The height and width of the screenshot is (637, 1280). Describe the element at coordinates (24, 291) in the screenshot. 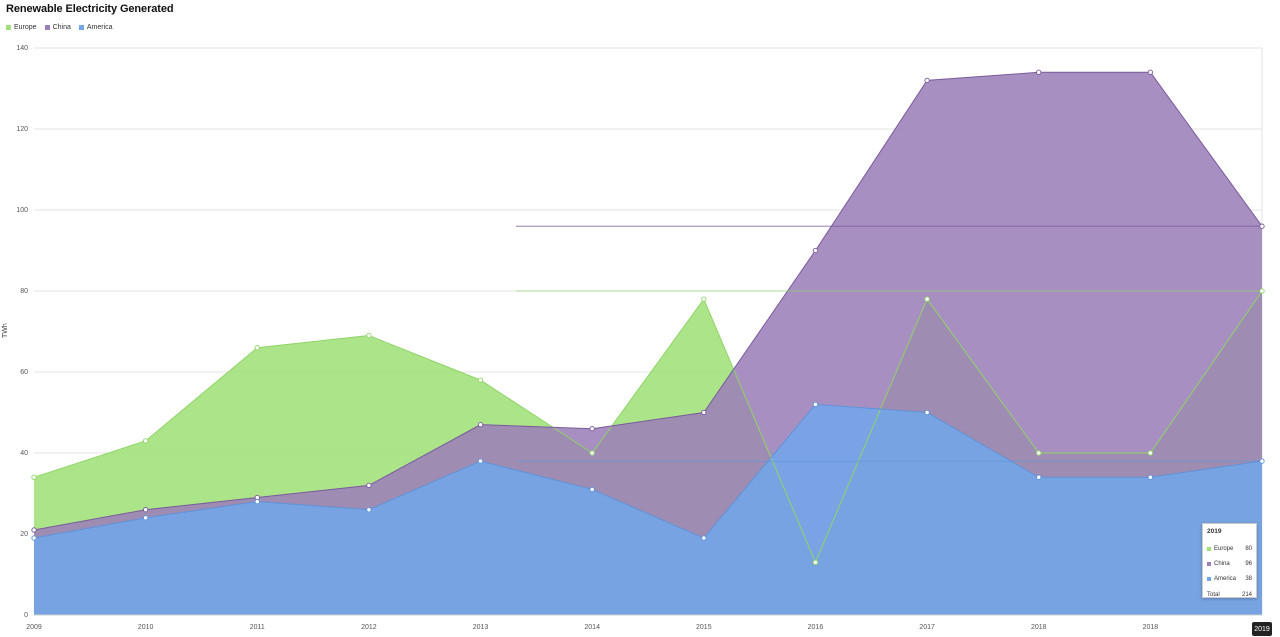

I see `y-tick-label: 80` at that location.